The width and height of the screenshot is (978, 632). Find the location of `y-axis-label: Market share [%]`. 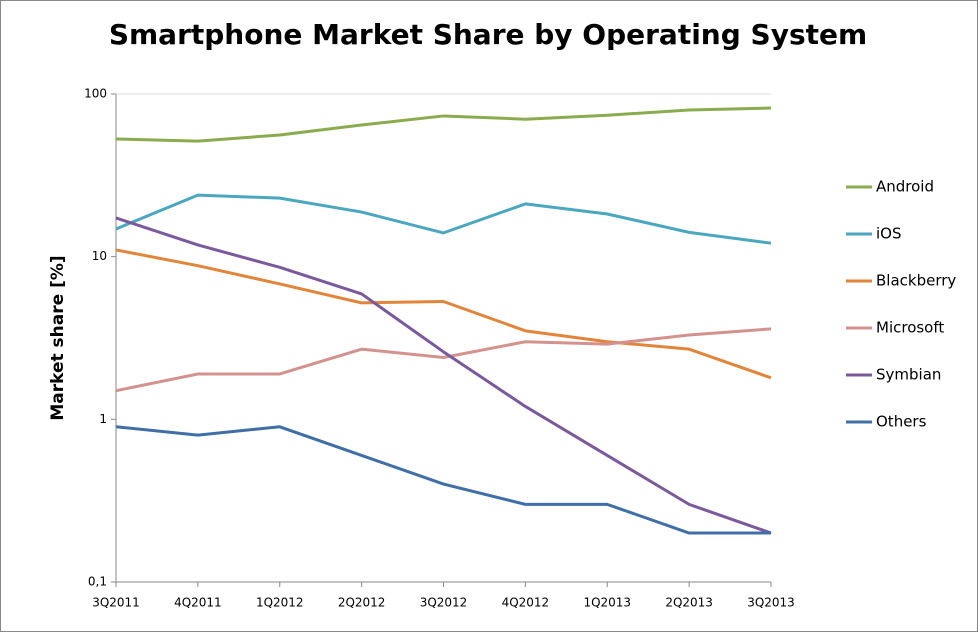

y-axis-label: Market share [%] is located at coordinates (58, 337).